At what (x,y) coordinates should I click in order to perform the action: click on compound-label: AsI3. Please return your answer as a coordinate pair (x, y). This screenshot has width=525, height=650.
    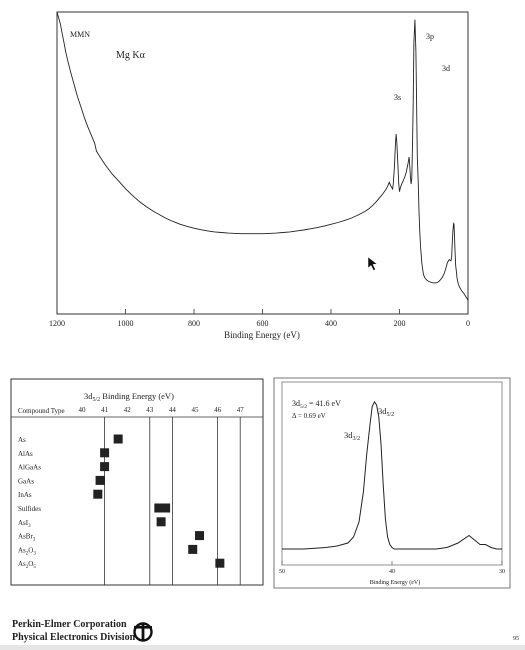
    Looking at the image, I should click on (24, 524).